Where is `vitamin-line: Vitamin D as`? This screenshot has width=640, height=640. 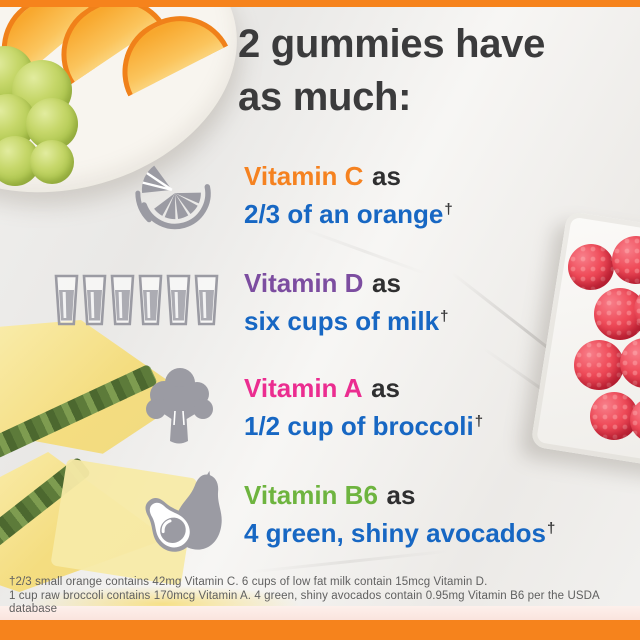 vitamin-line: Vitamin D as is located at coordinates (346, 283).